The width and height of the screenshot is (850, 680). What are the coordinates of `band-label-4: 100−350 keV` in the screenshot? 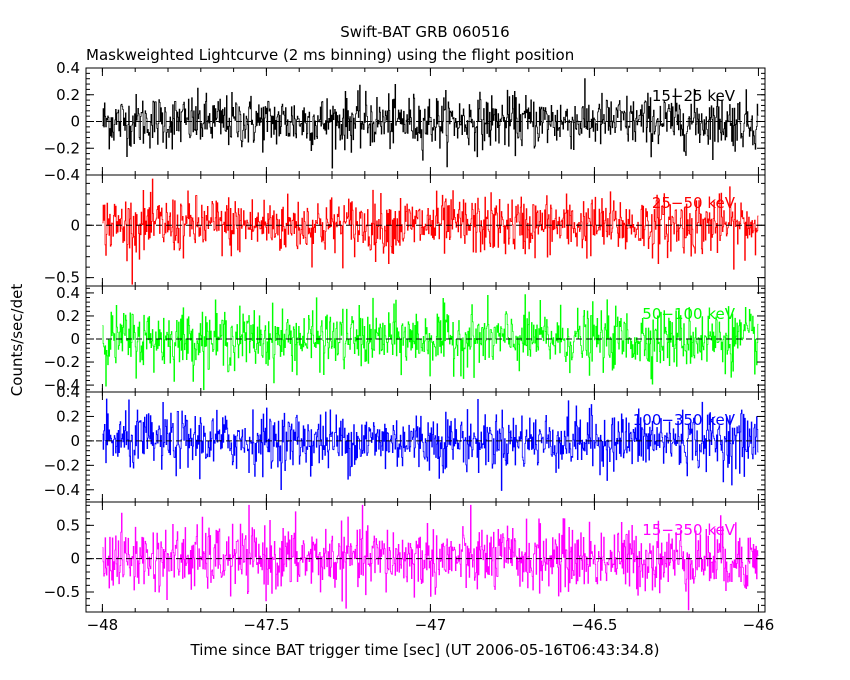 It's located at (684, 420).